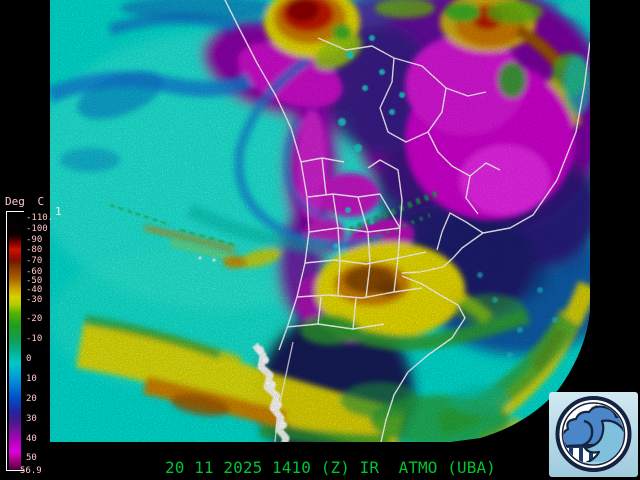 The width and height of the screenshot is (640, 480). I want to click on temperature-colorbar, so click(15, 341).